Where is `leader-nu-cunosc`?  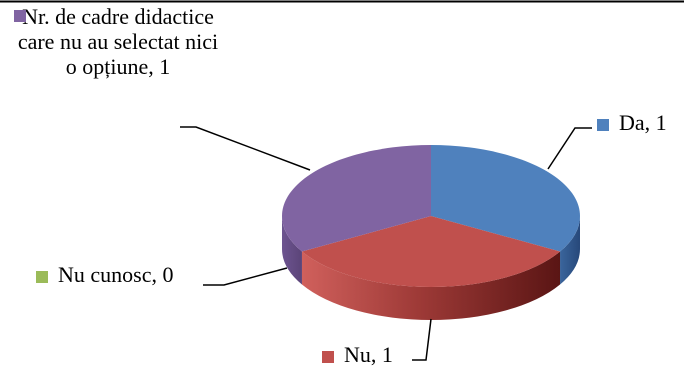
leader-nu-cunosc is located at coordinates (245, 276).